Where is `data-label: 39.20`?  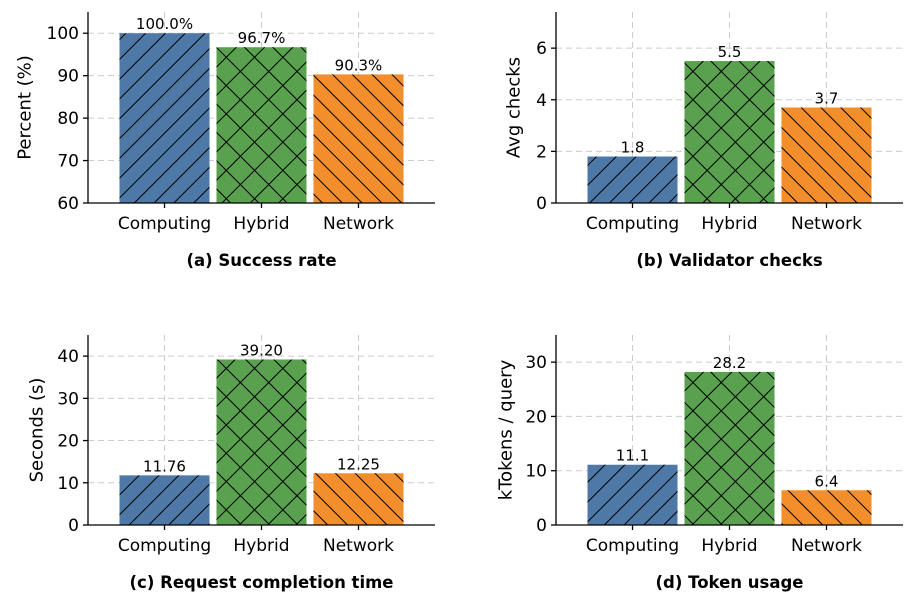
data-label: 39.20 is located at coordinates (261, 350).